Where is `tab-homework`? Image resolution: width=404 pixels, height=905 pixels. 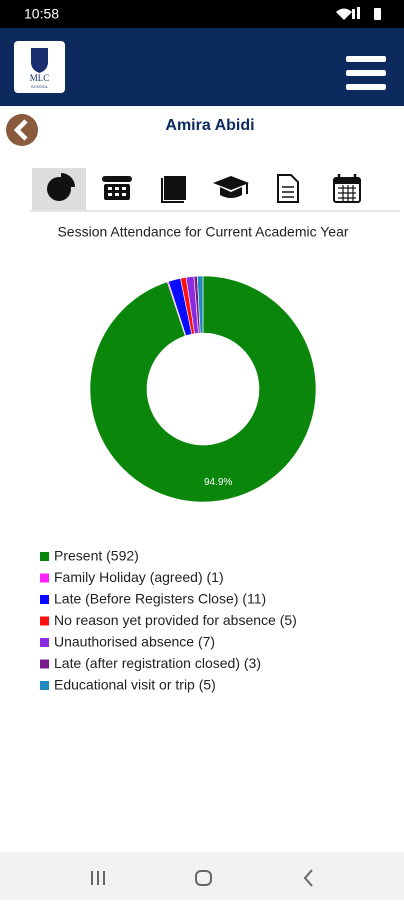 tab-homework is located at coordinates (173, 189).